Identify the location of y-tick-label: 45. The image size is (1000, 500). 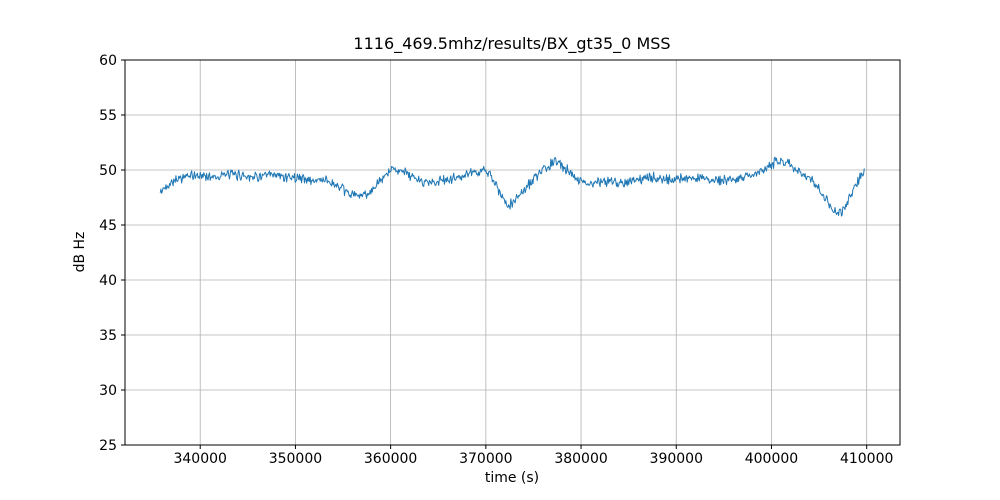
(108, 226).